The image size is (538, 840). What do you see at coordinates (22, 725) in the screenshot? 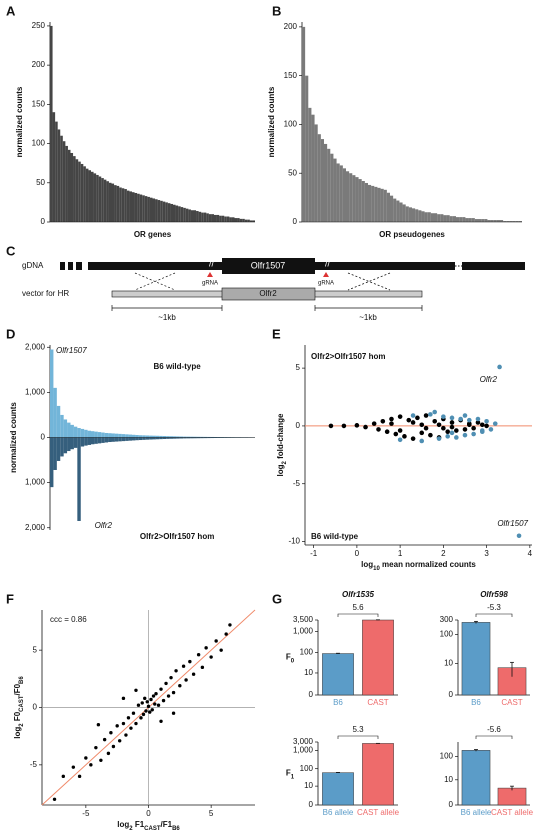
I see `label-part: 2` at bounding box center [22, 725].